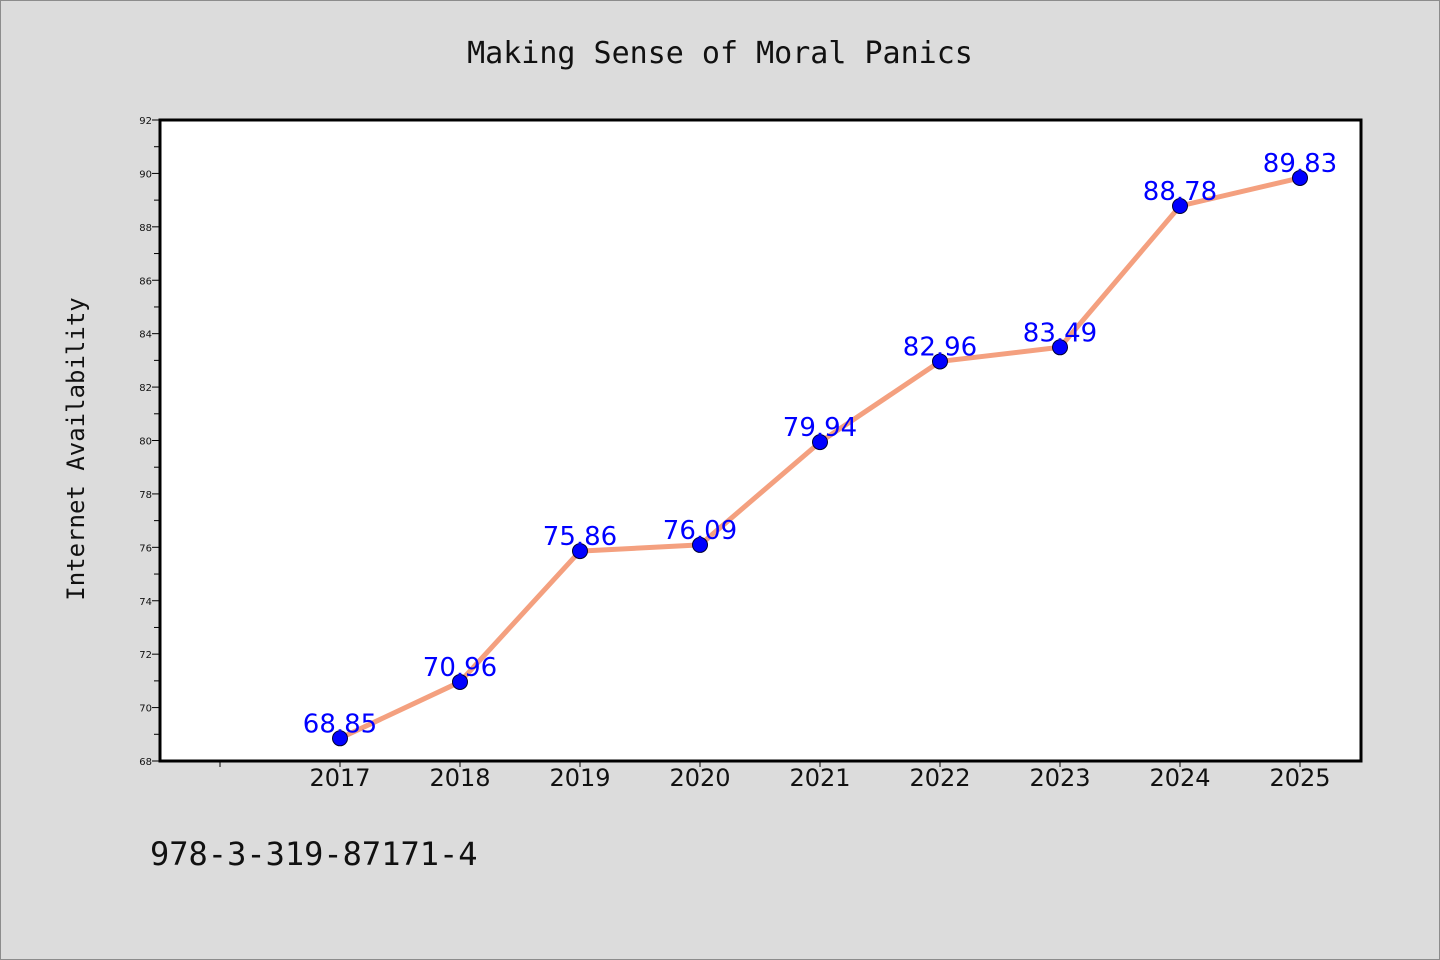  I want to click on y-tick-label: 82, so click(145, 388).